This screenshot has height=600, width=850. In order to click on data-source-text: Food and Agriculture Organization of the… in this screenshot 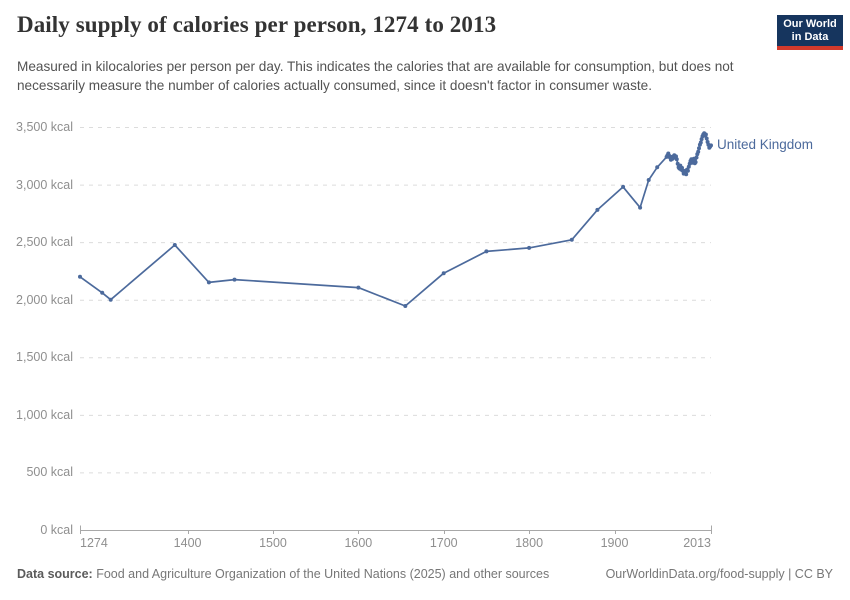, I will do `click(321, 574)`.